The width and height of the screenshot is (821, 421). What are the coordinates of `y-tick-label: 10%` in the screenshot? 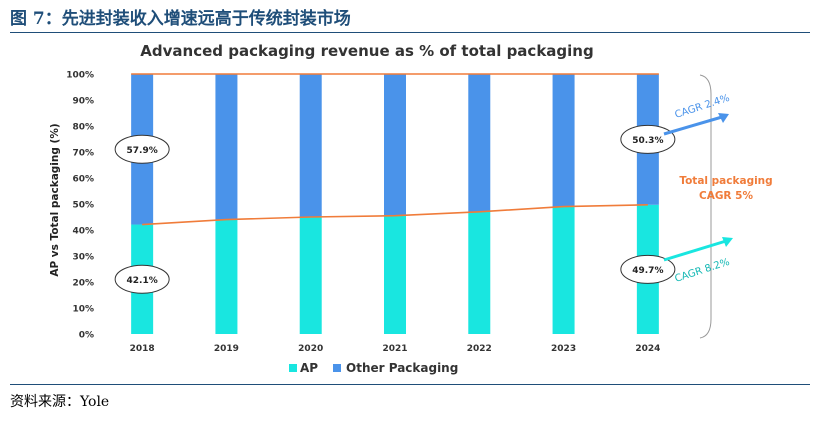 It's located at (83, 310).